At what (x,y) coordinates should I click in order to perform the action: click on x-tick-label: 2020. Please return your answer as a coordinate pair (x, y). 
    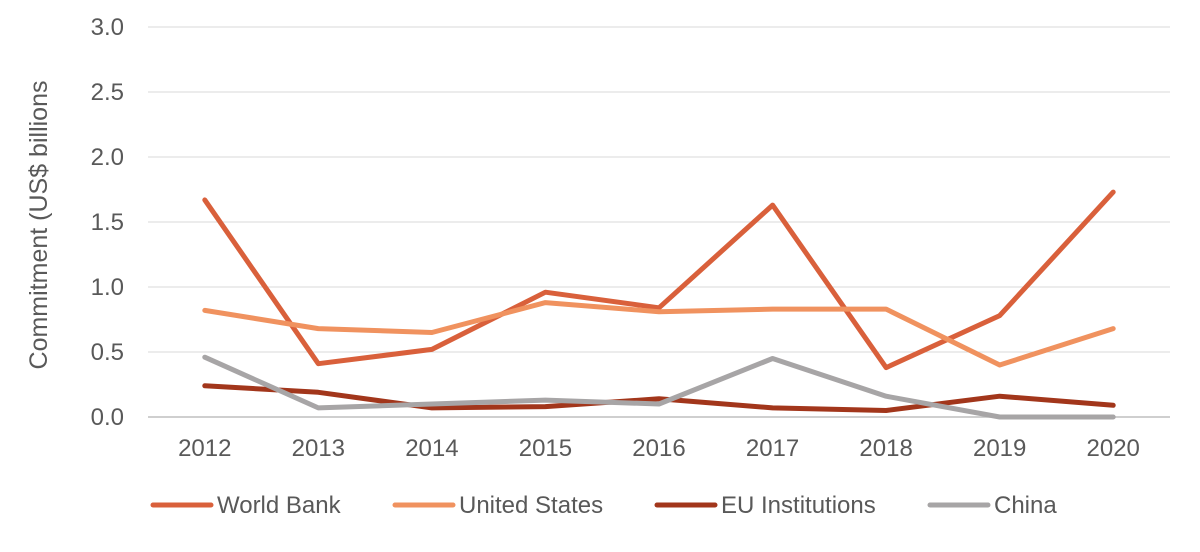
    Looking at the image, I should click on (1113, 448).